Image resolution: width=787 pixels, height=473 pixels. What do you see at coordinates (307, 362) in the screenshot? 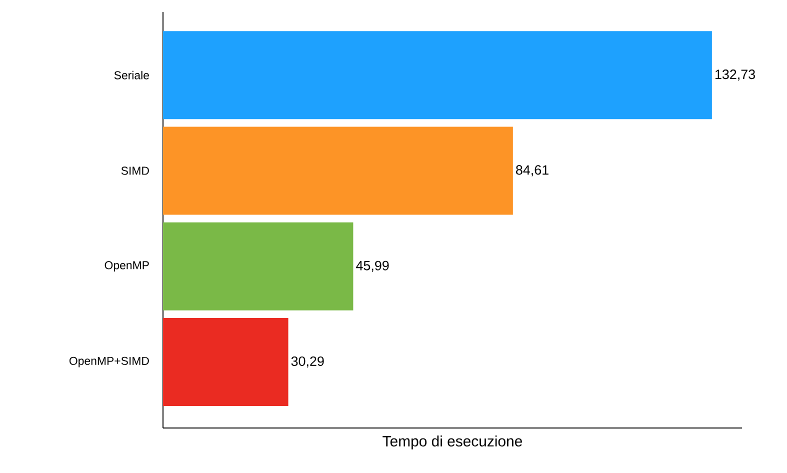
I see `data-label: 30,29` at bounding box center [307, 362].